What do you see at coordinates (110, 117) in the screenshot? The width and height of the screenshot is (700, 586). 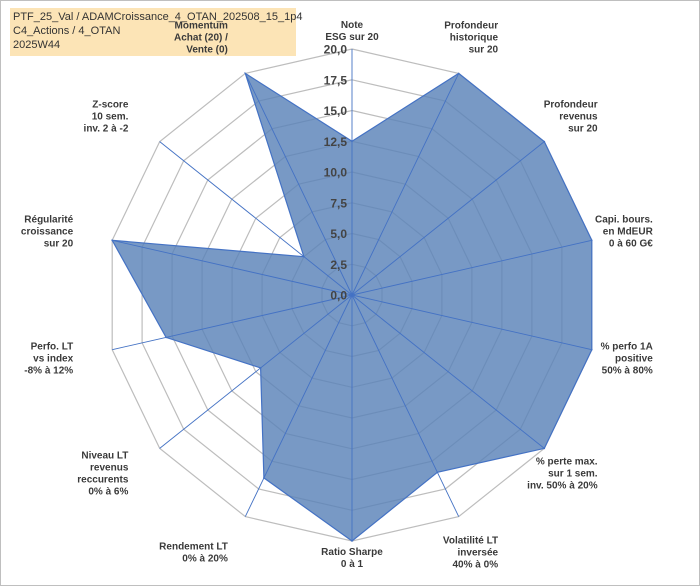 I see `category-label-line: 10 sem.` at bounding box center [110, 117].